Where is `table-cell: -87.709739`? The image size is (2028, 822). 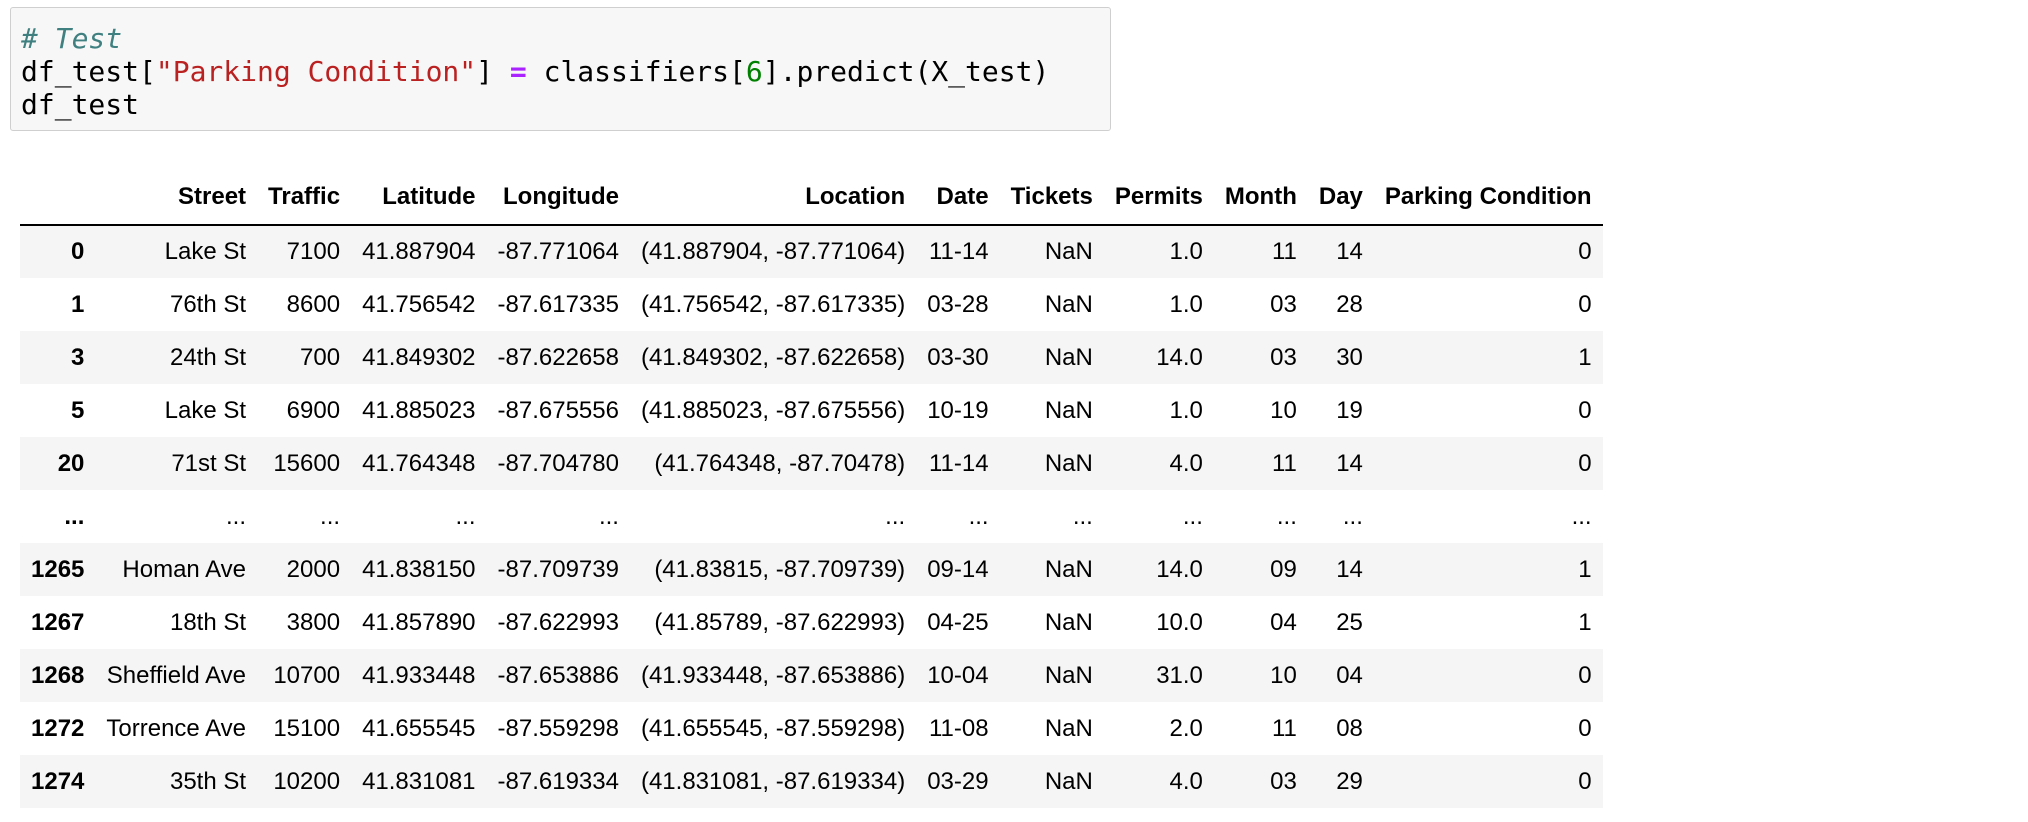
table-cell: -87.709739 is located at coordinates (558, 569).